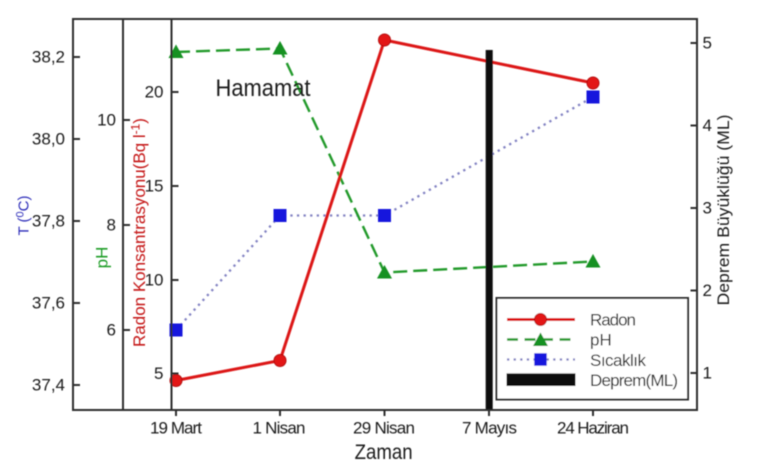 Image resolution: width=770 pixels, height=469 pixels. What do you see at coordinates (707, 208) in the screenshot?
I see `svg-text: 3` at bounding box center [707, 208].